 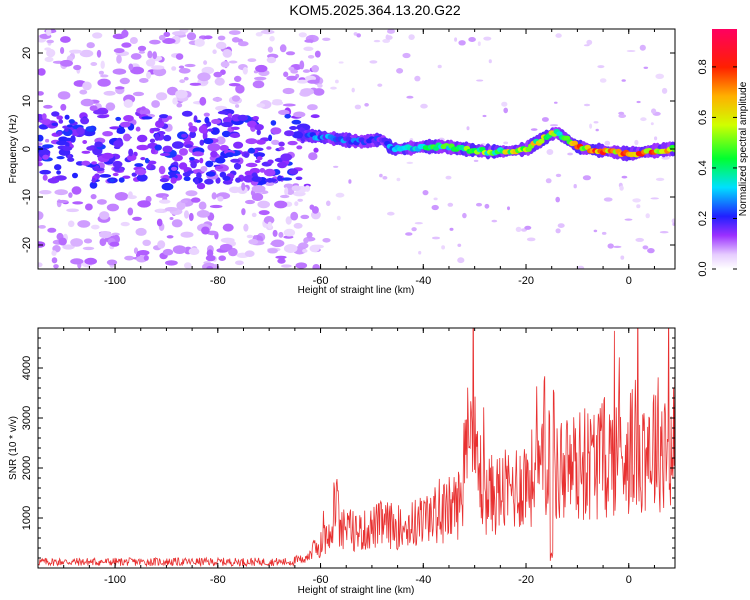 I want to click on snr-x-tick-label: -40, so click(x=423, y=580).